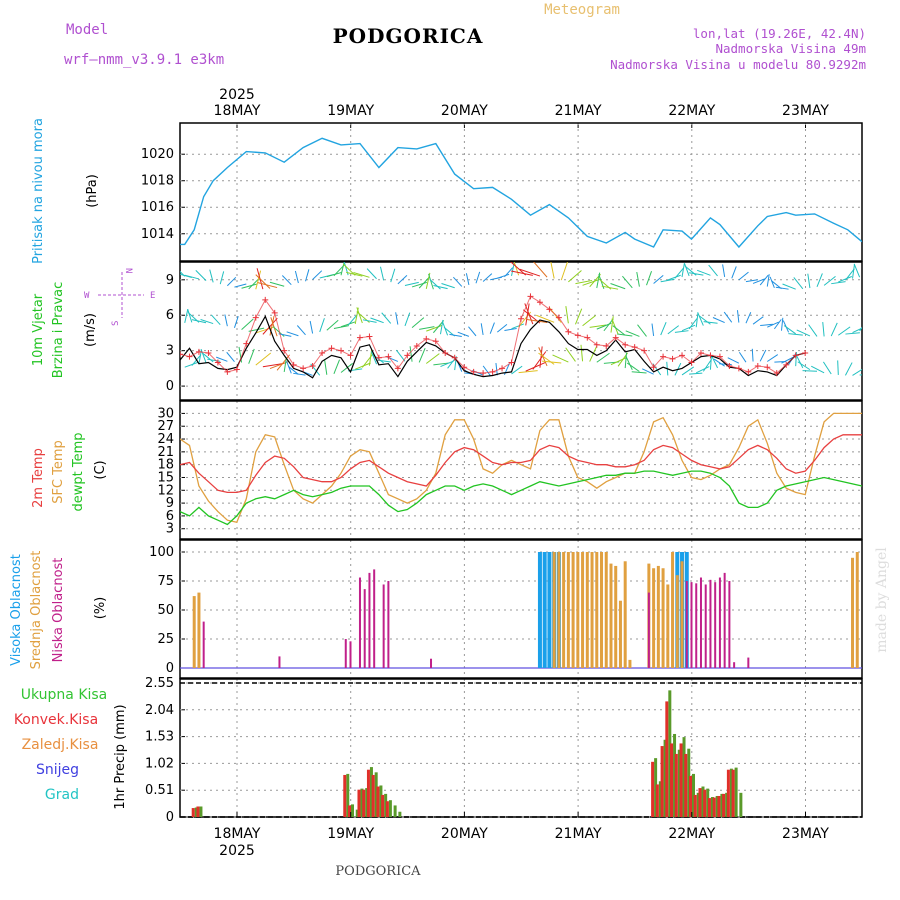 The height and width of the screenshot is (900, 900). What do you see at coordinates (161, 552) in the screenshot?
I see `y-tick-label: 100` at bounding box center [161, 552].